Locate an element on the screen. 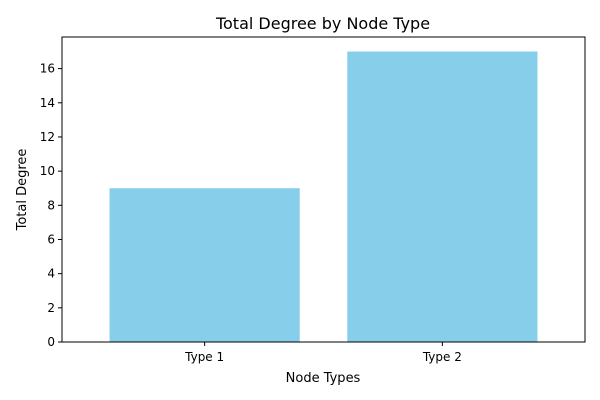  y-tick-label: 8 is located at coordinates (51, 205).